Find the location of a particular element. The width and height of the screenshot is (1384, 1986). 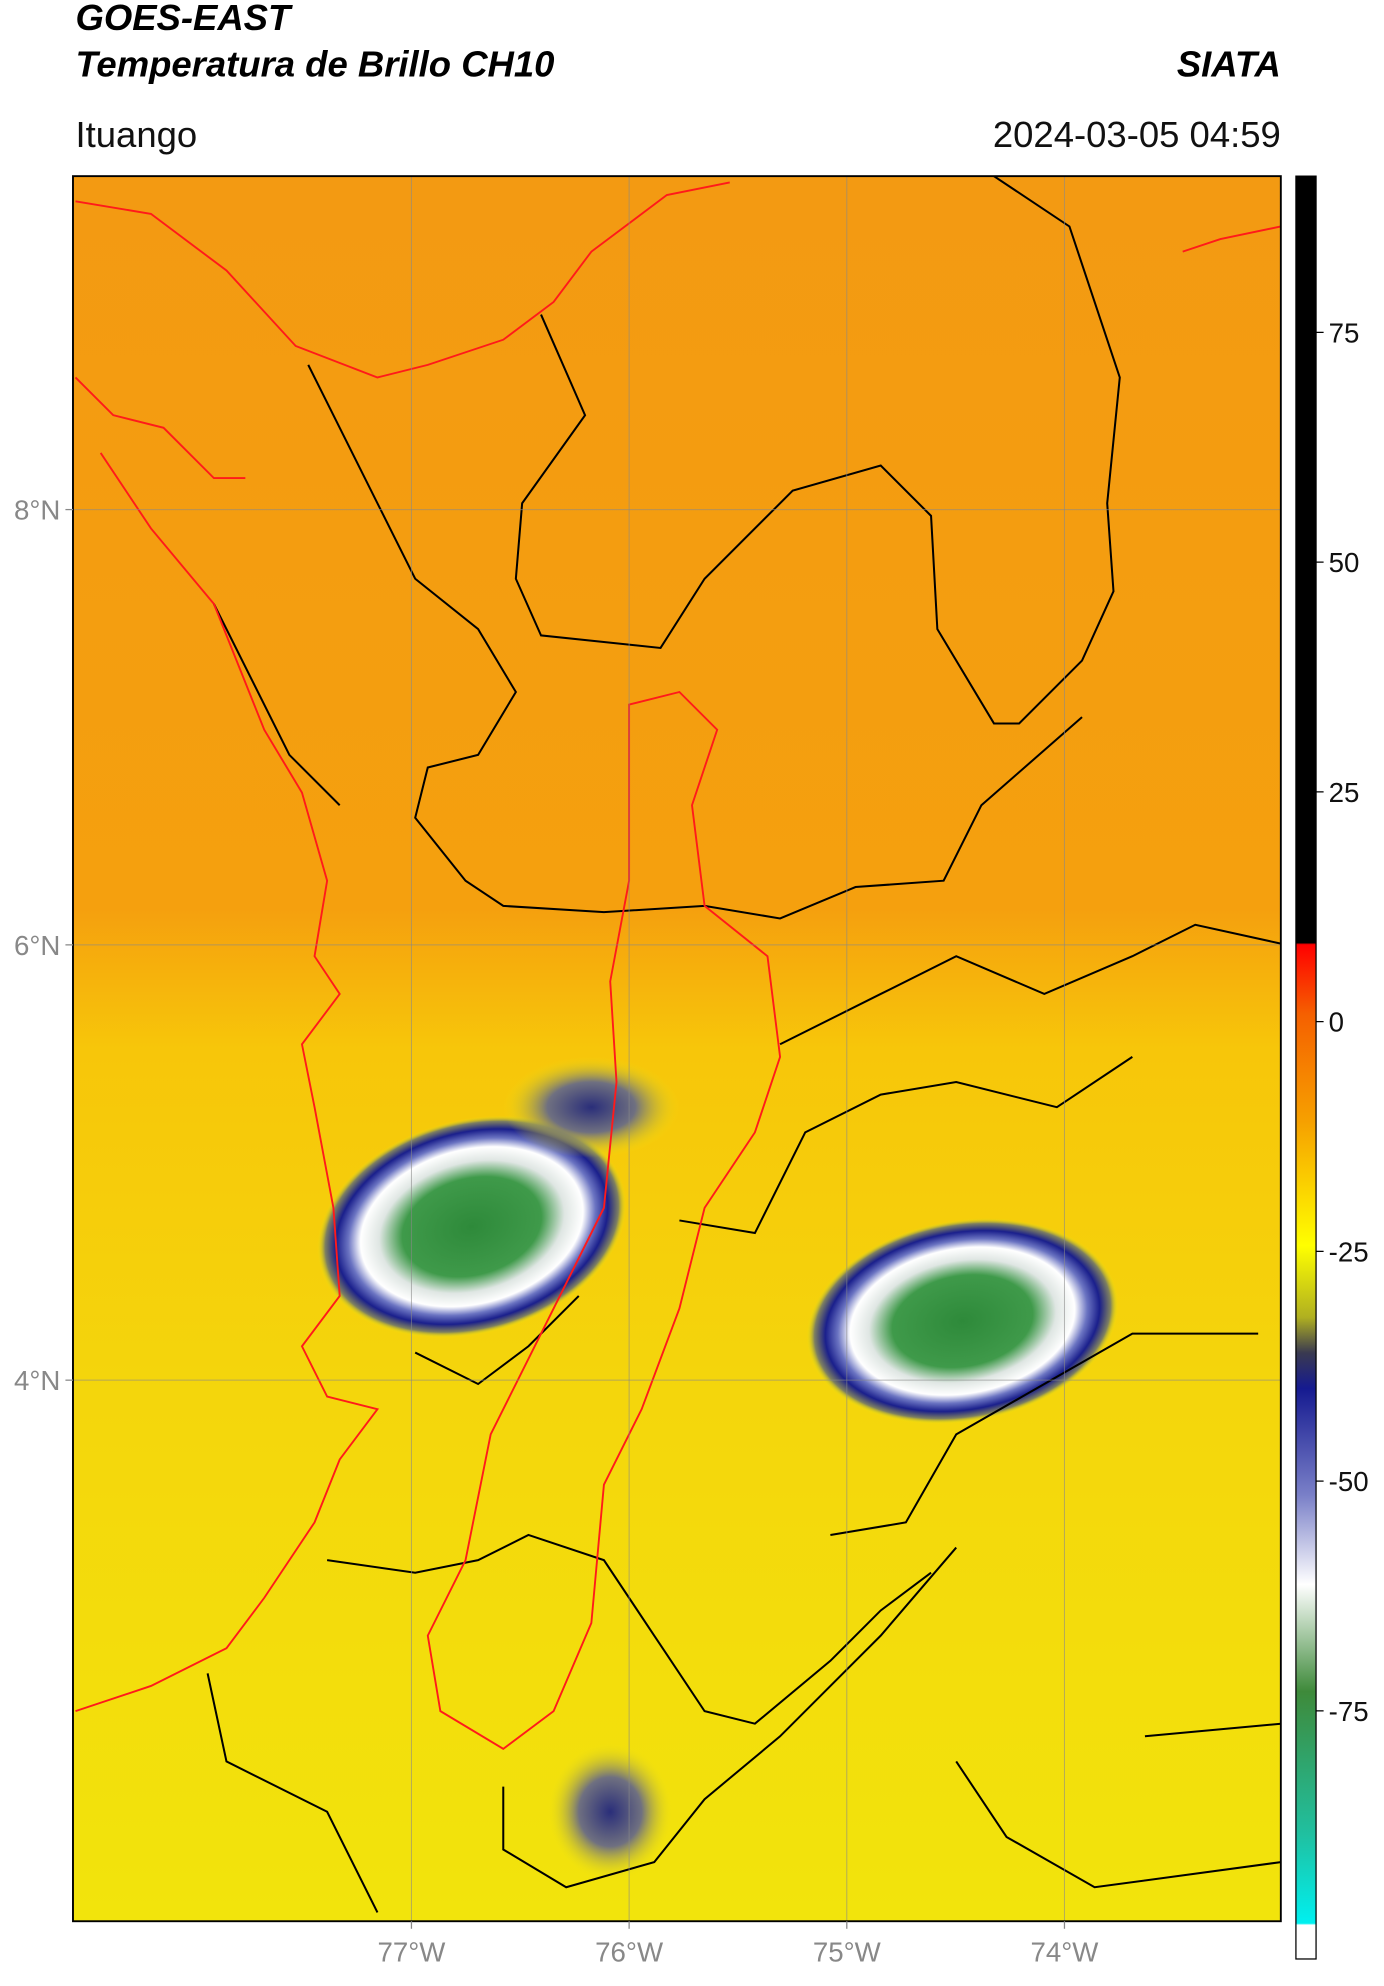

colorbar-tick-label: -25 is located at coordinates (1349, 1251).